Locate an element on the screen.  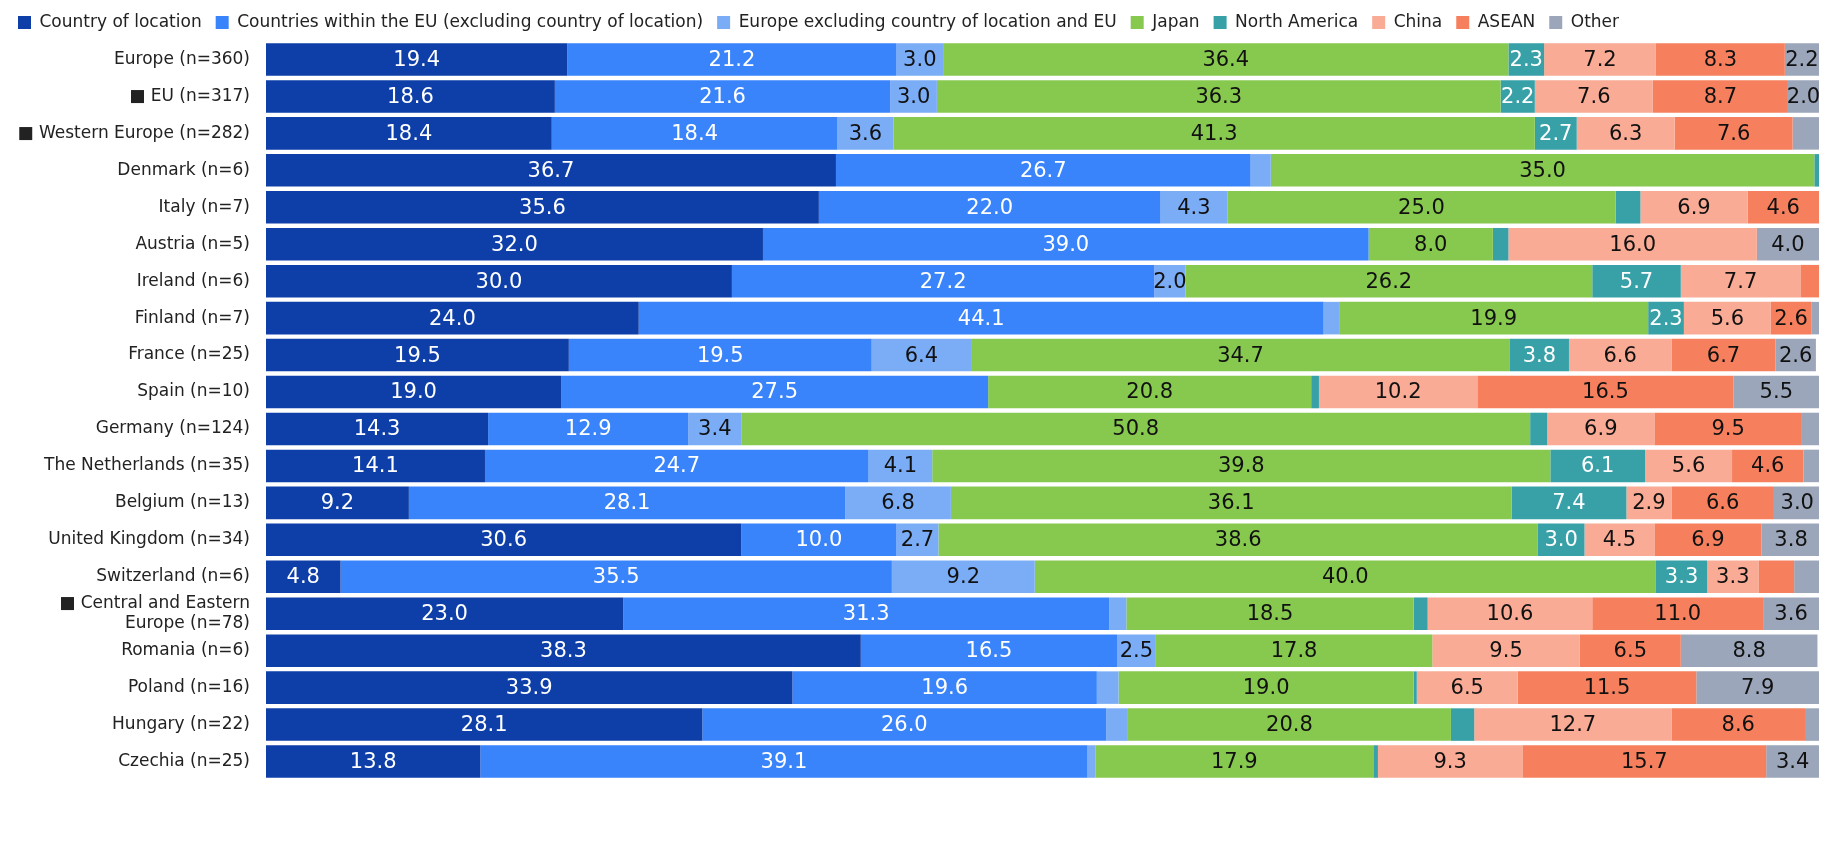
data-label: 2.2 is located at coordinates (1802, 58).